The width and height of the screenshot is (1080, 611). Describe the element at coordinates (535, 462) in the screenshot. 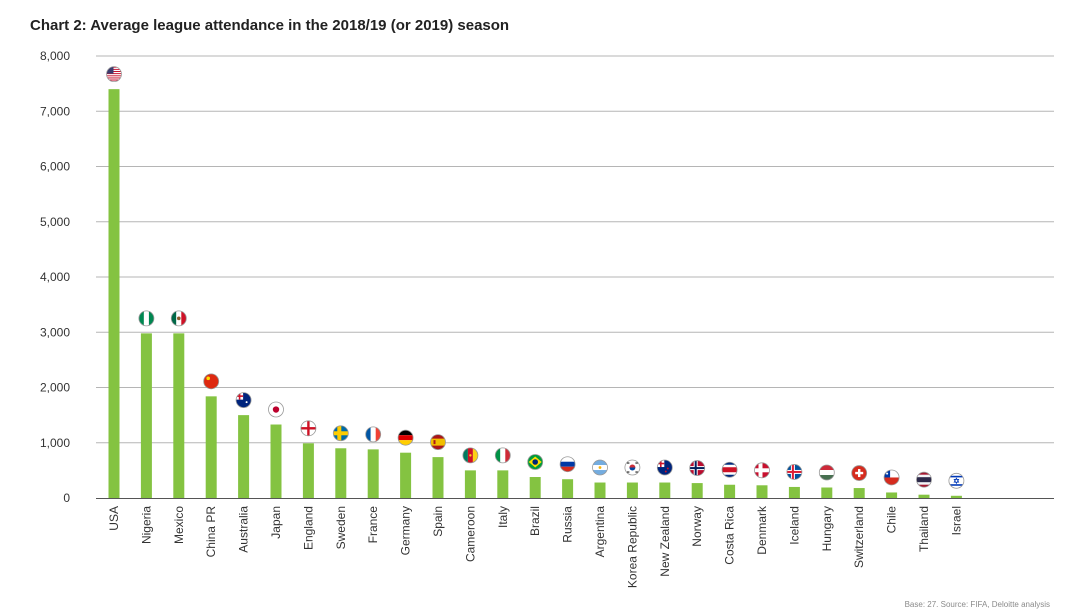

I see `brazil-flag-icon` at that location.